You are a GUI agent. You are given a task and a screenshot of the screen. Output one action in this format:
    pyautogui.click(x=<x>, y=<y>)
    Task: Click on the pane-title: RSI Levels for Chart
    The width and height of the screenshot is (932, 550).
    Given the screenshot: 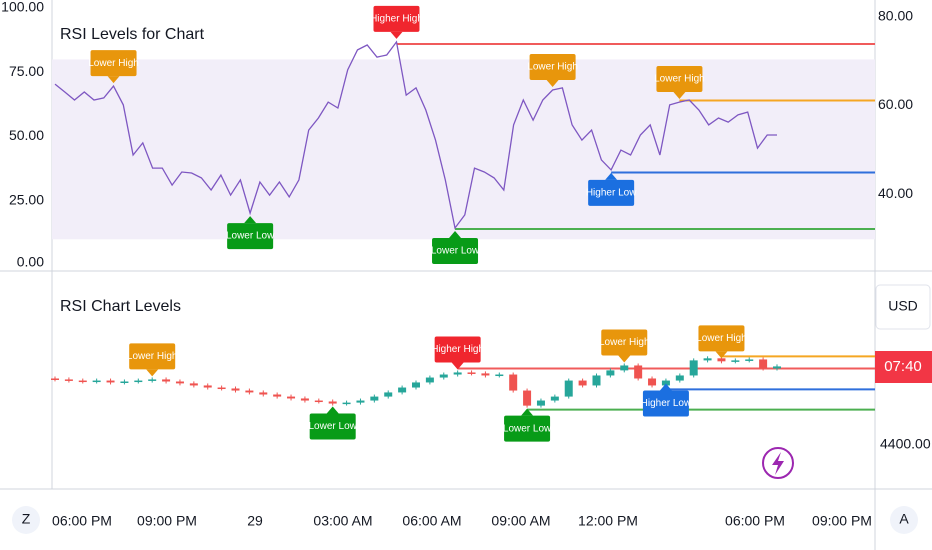 What is the action you would take?
    pyautogui.click(x=132, y=34)
    